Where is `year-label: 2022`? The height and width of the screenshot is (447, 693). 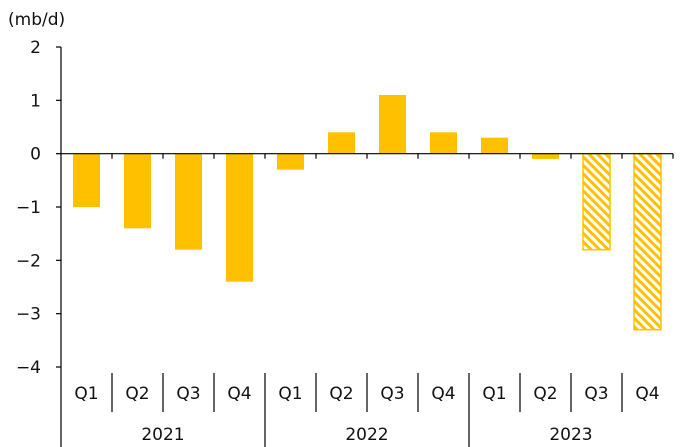
year-label: 2022 is located at coordinates (366, 435).